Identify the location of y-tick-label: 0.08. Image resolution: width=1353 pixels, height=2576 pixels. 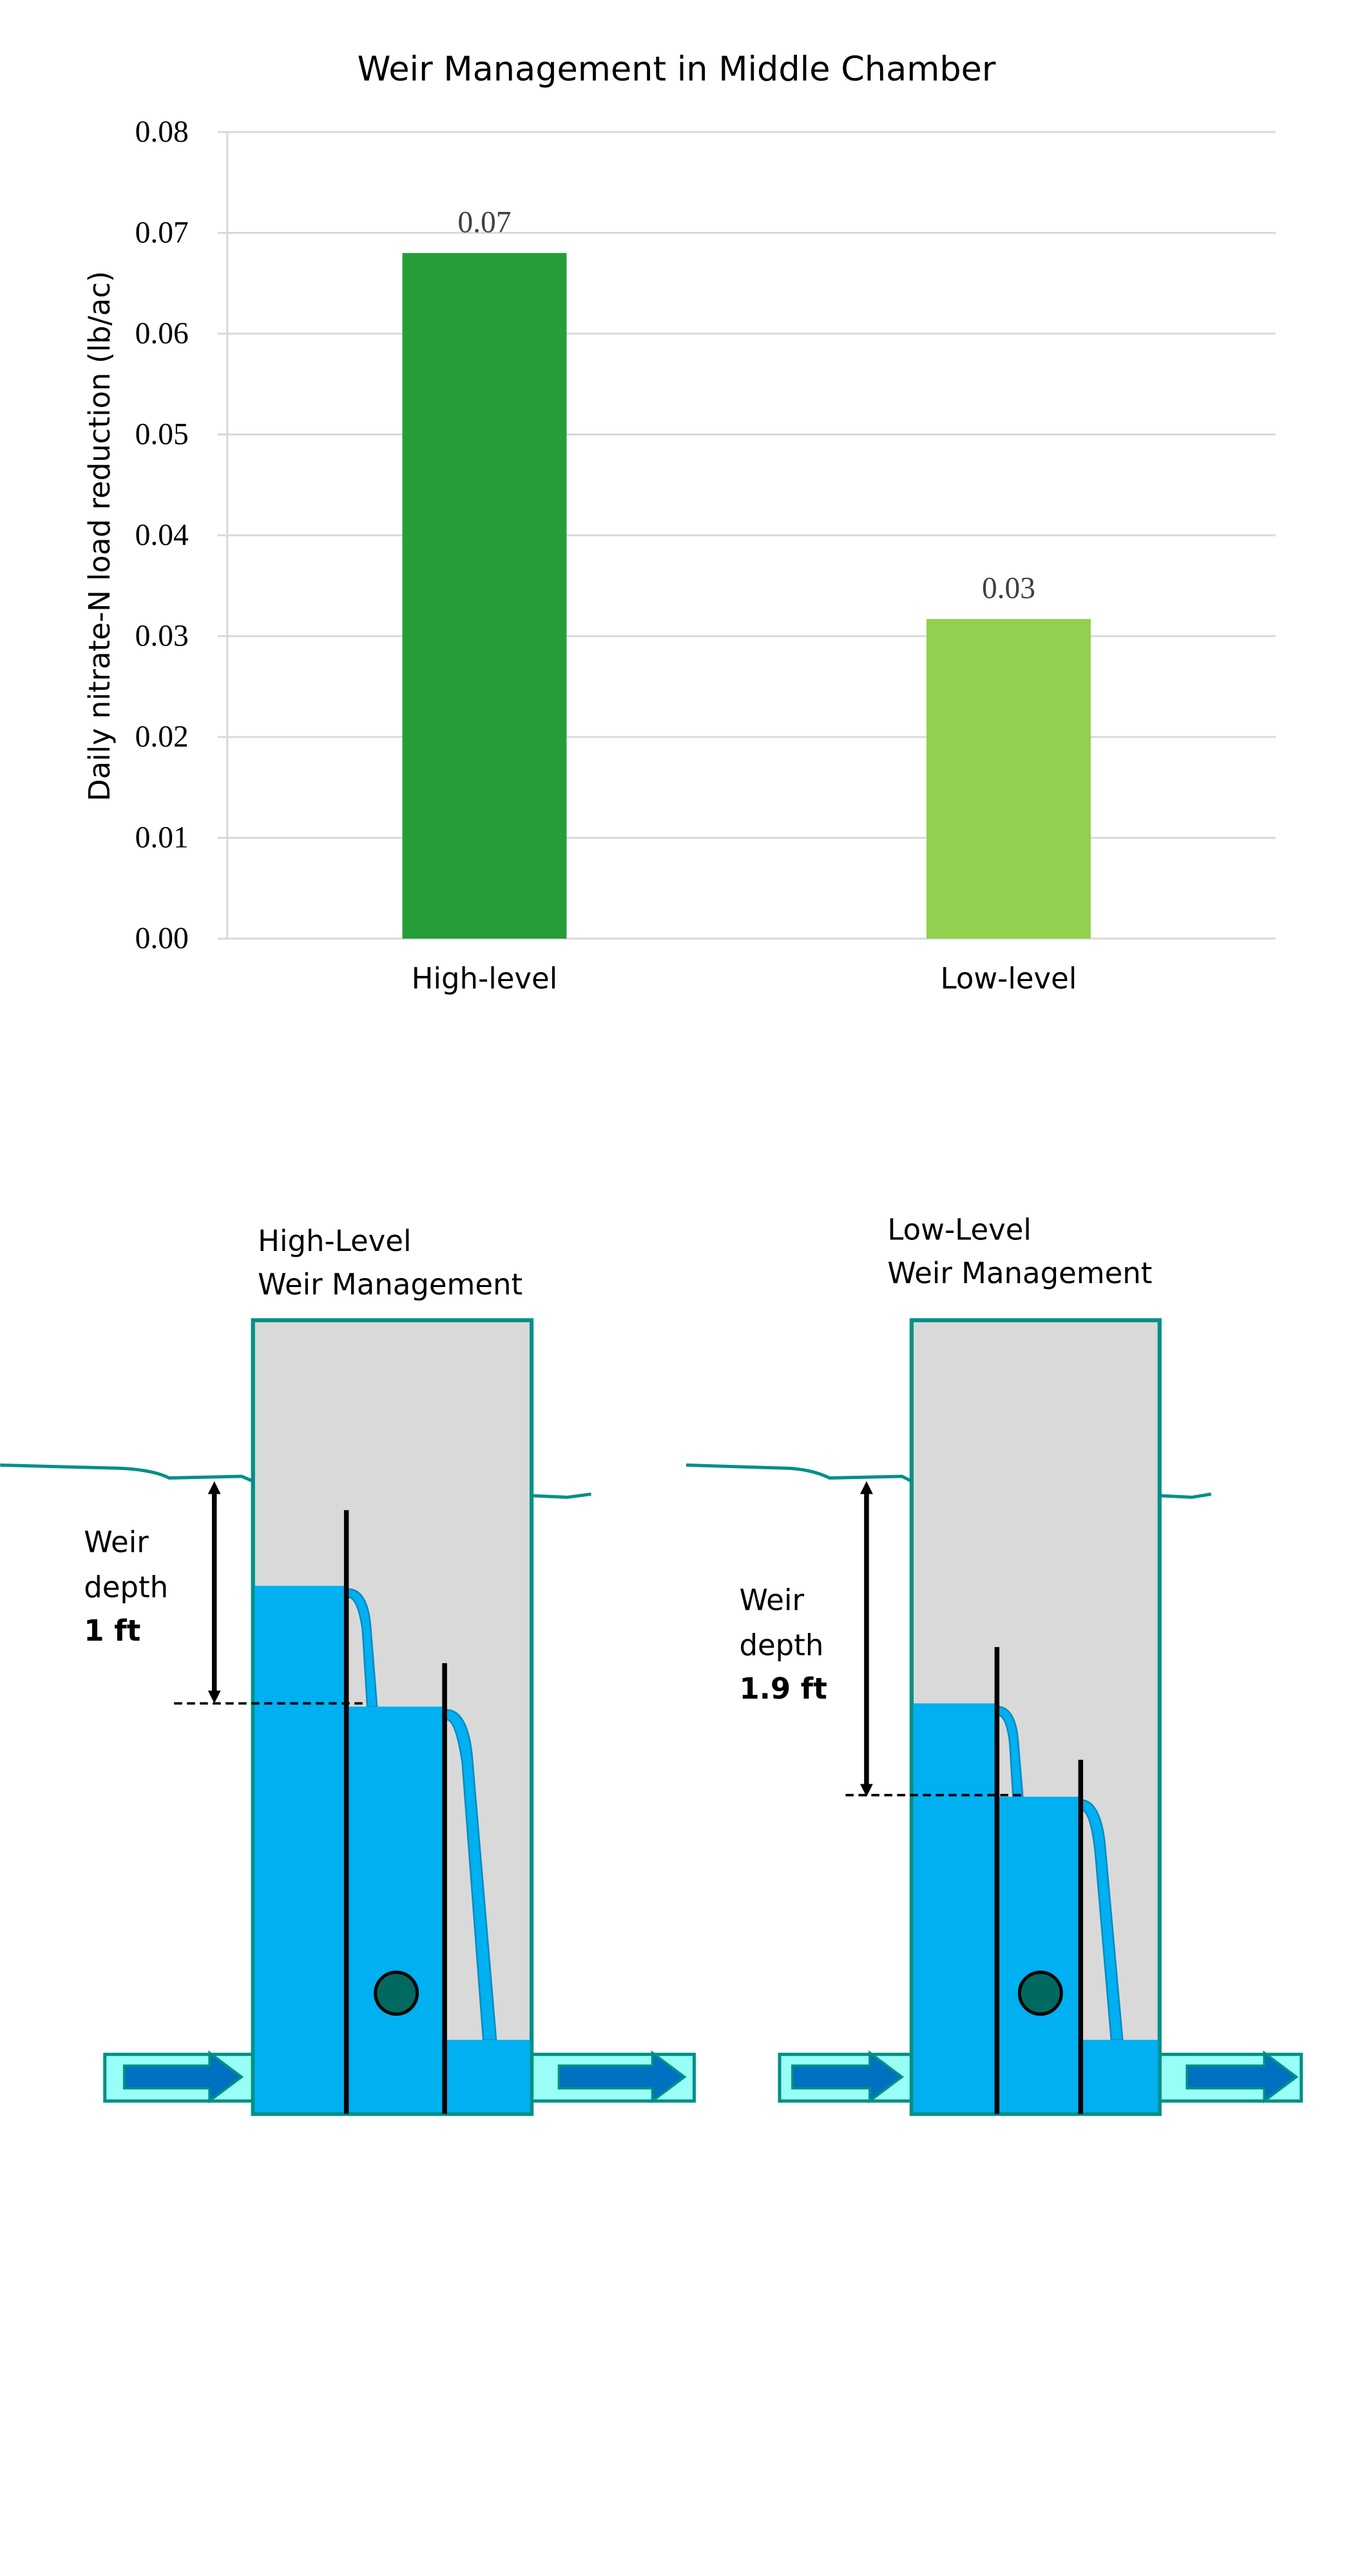
(162, 132).